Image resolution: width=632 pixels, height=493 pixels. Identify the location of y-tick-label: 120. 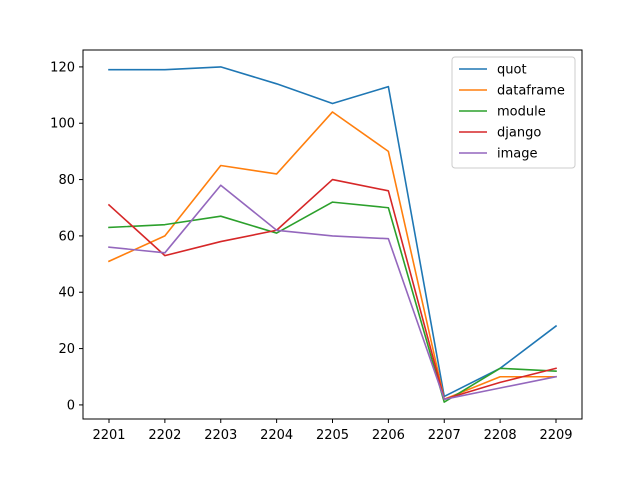
(62, 67).